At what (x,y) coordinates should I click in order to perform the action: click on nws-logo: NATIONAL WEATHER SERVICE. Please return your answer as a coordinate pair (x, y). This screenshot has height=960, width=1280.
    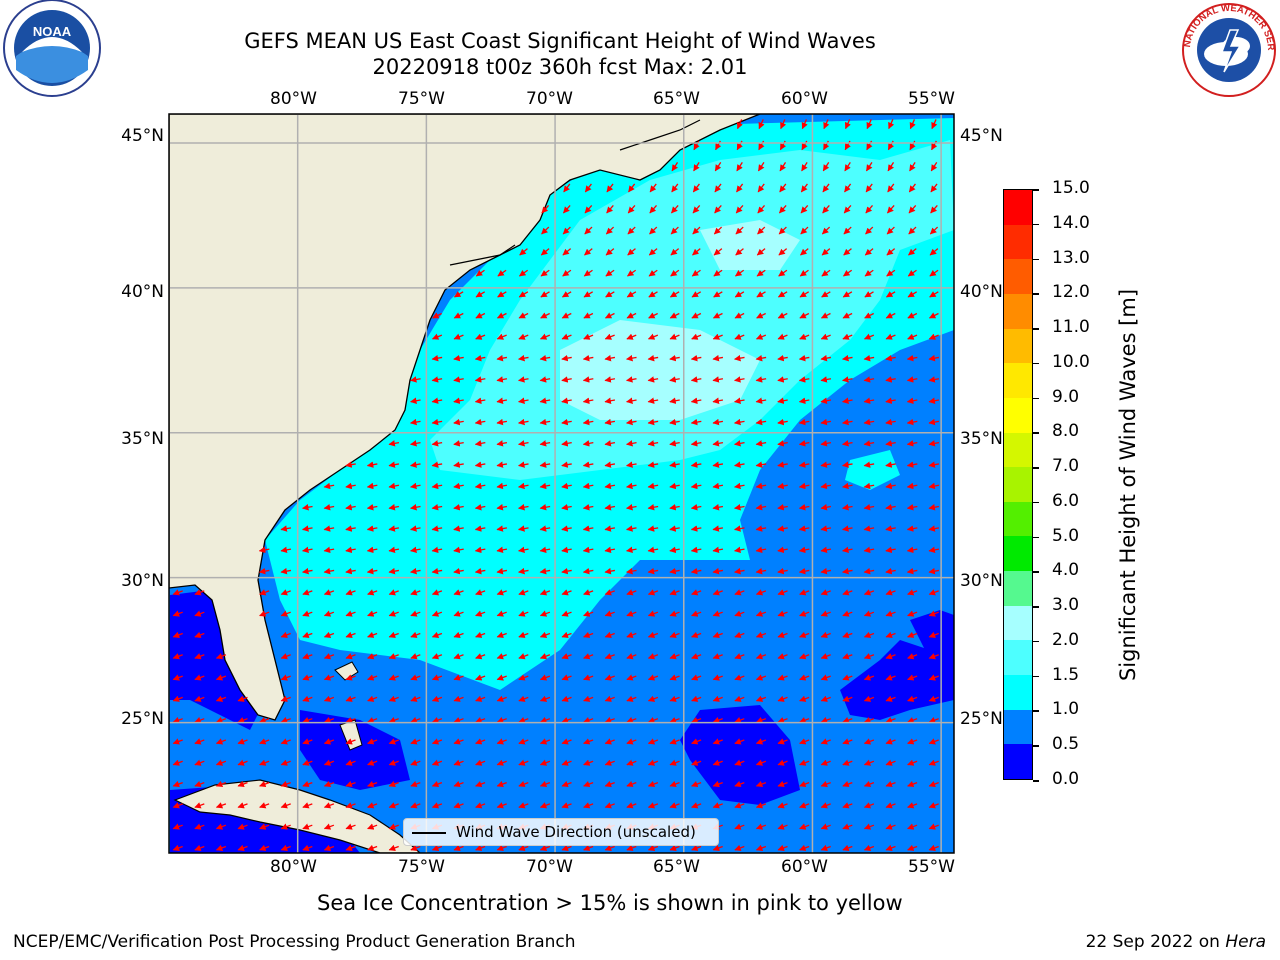
    Looking at the image, I should click on (1227, 48).